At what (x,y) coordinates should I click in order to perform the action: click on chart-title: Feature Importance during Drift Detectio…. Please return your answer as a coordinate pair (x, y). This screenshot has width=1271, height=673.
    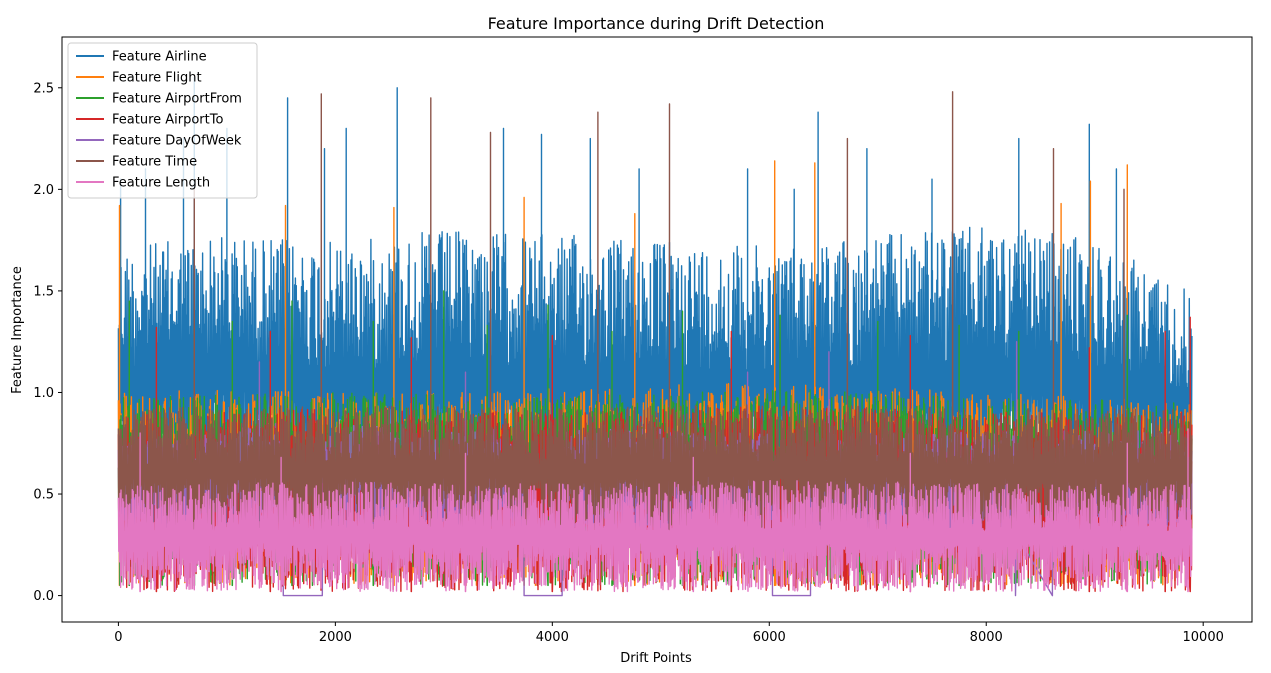
    Looking at the image, I should click on (656, 23).